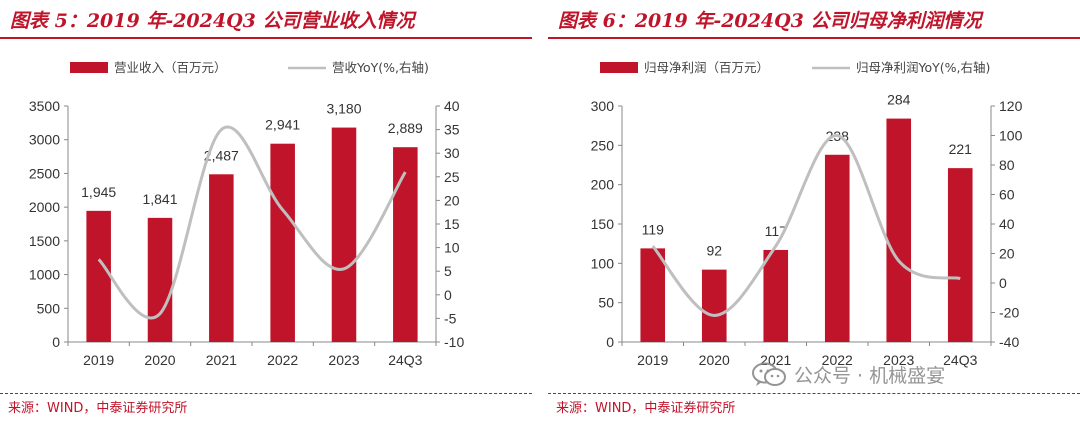  What do you see at coordinates (221, 155) in the screenshot?
I see `bar-data-label: 2,487` at bounding box center [221, 155].